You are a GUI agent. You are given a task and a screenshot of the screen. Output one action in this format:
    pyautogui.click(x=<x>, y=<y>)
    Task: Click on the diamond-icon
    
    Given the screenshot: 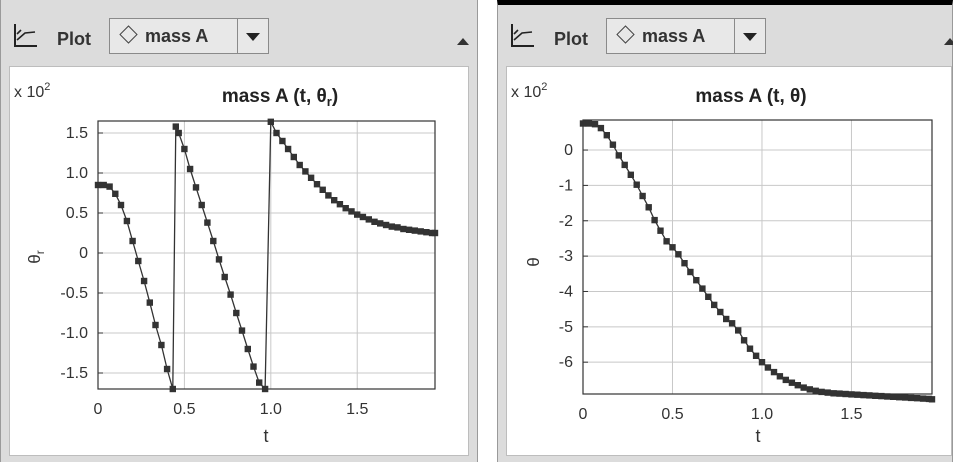 What is the action you would take?
    pyautogui.click(x=625, y=34)
    